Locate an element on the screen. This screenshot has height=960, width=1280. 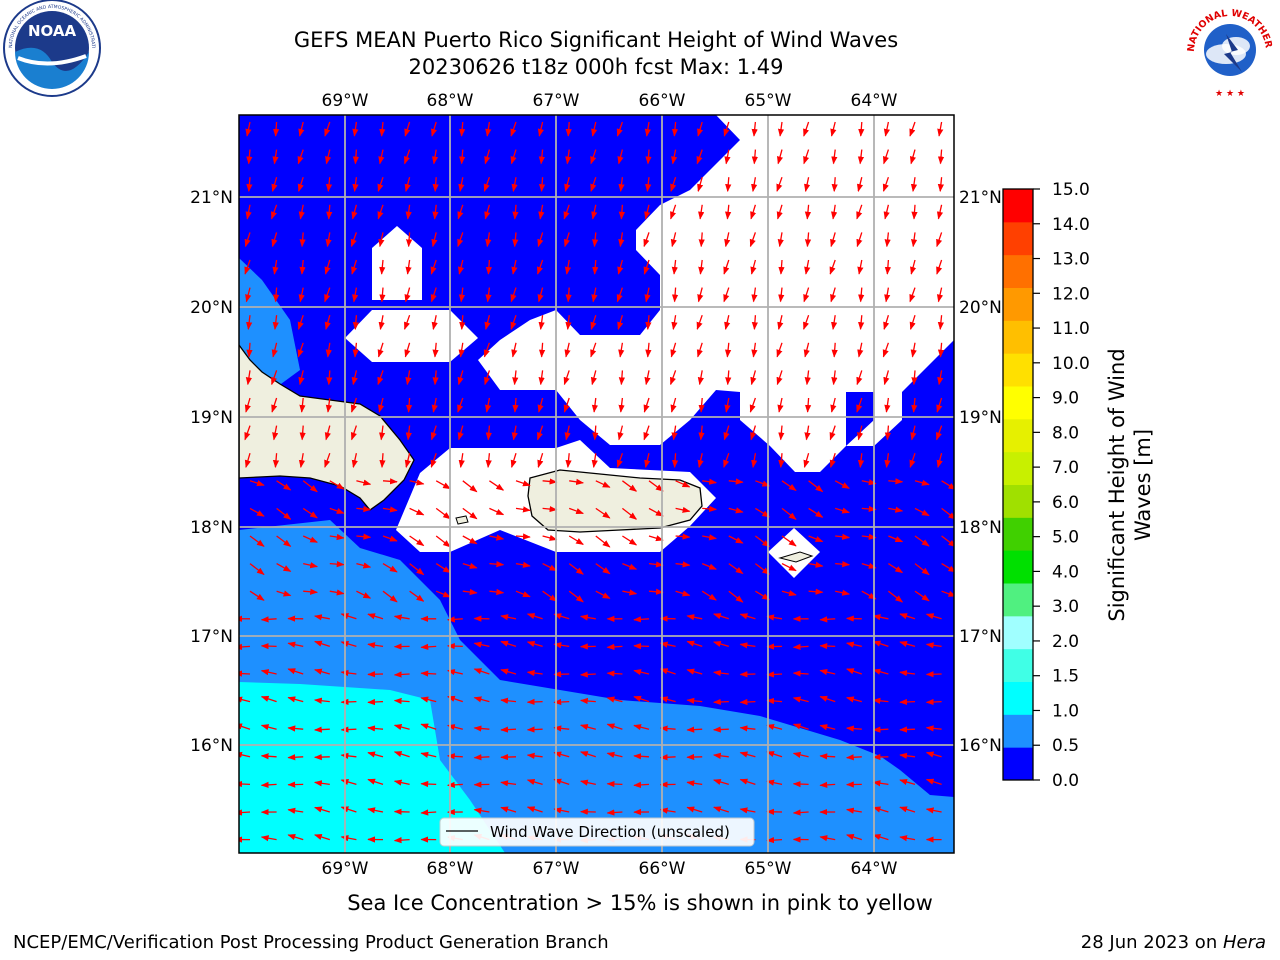
land-puerto-rico is located at coordinates (615, 501).